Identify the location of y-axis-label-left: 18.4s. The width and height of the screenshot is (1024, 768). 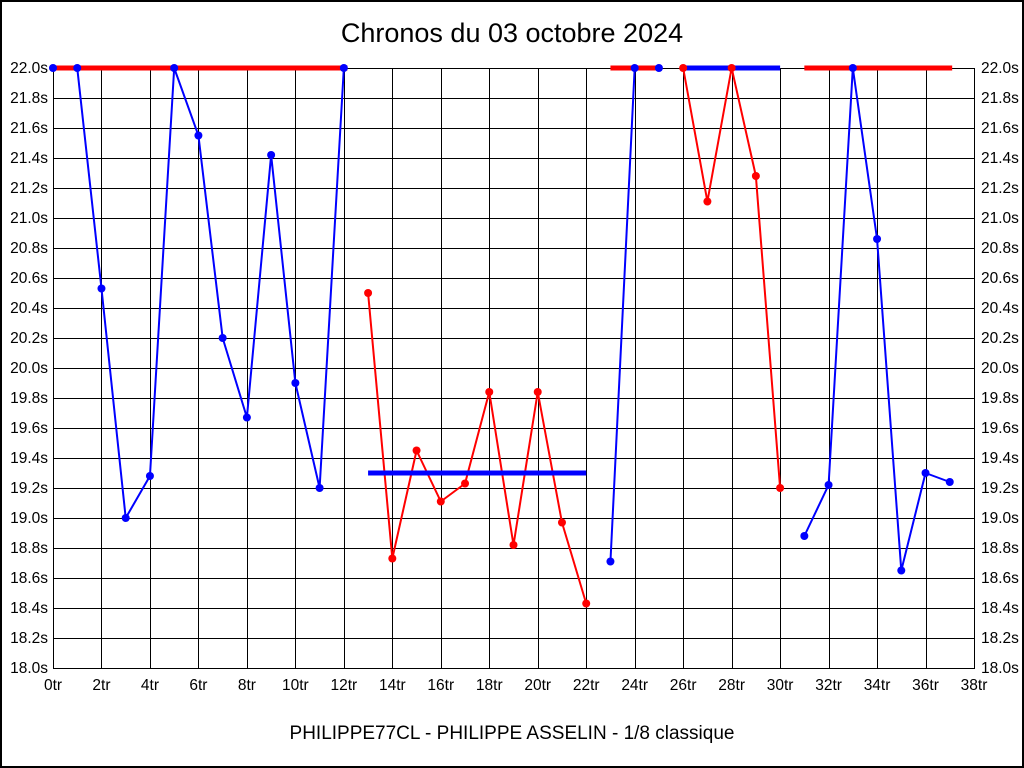
(29, 608).